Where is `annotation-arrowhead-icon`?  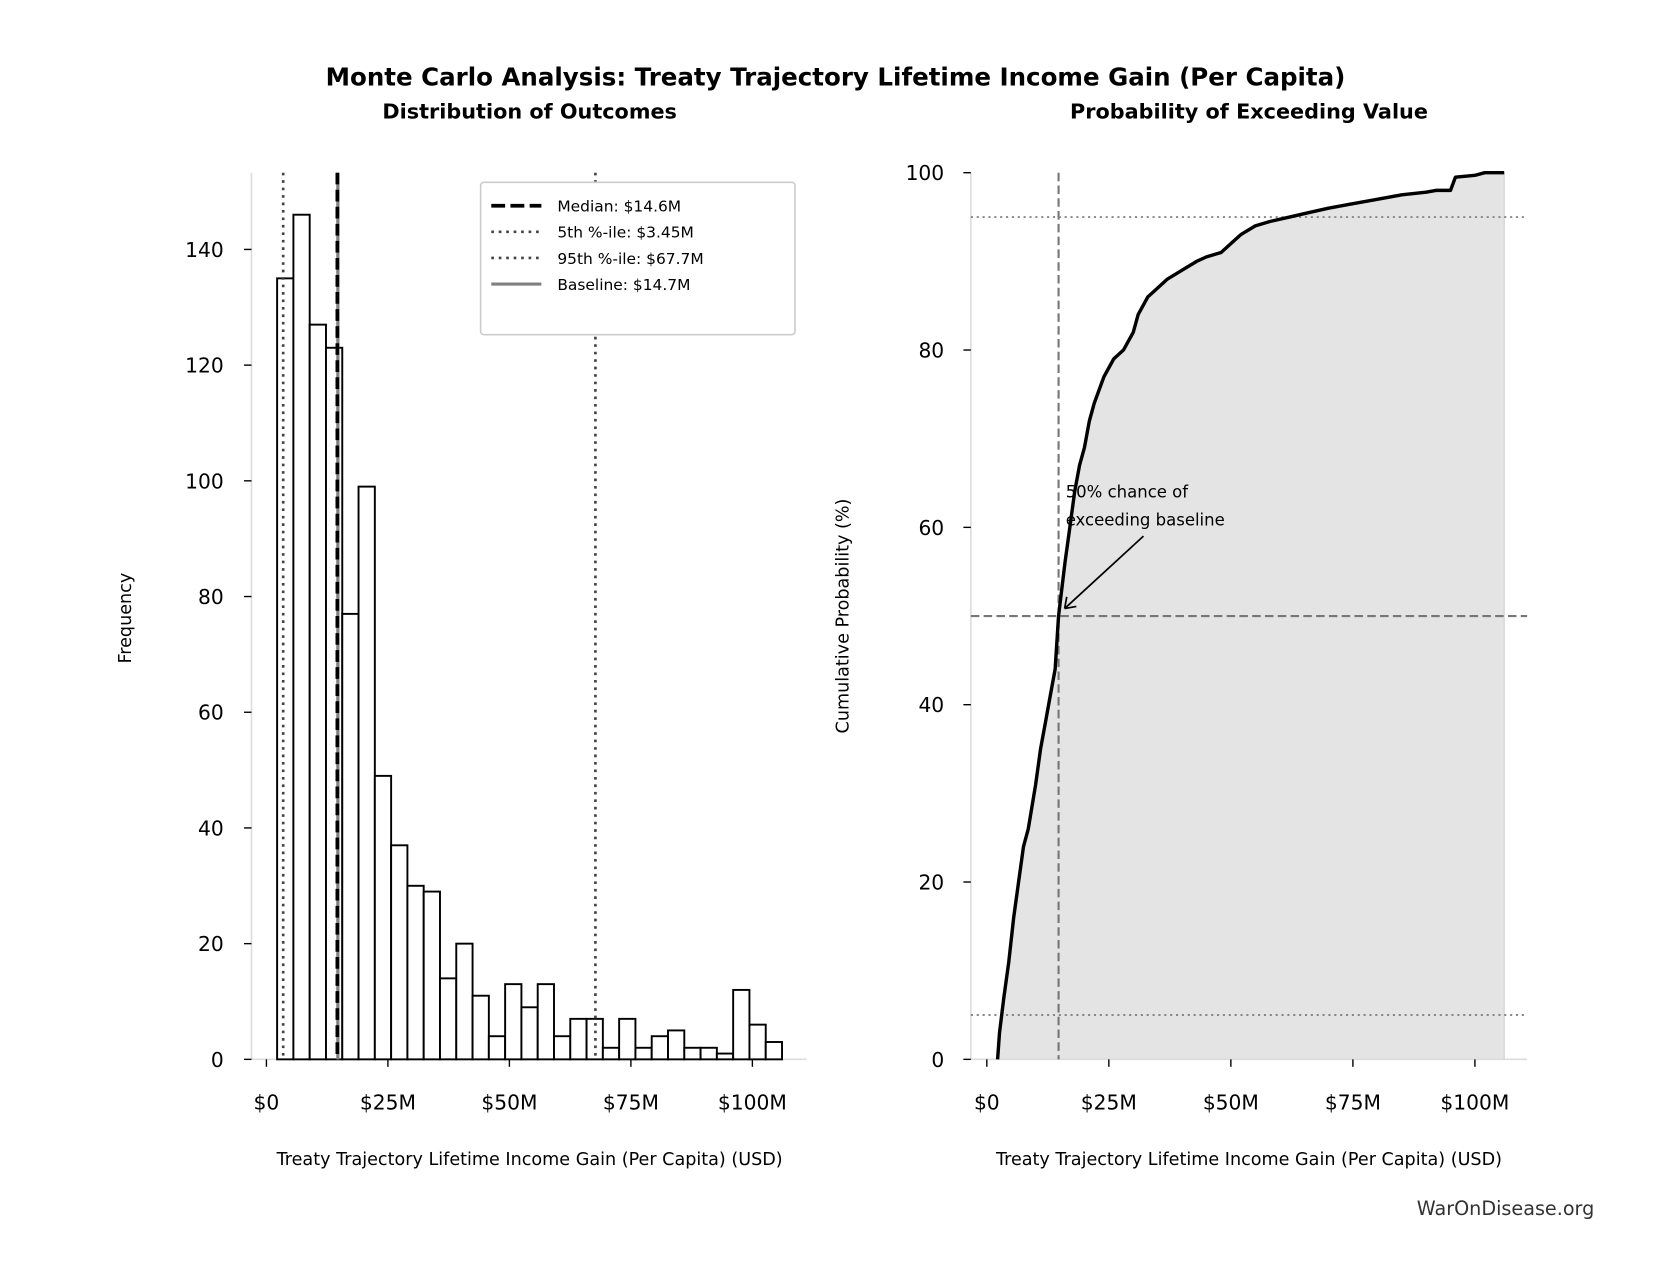
annotation-arrowhead-icon is located at coordinates (1070, 603).